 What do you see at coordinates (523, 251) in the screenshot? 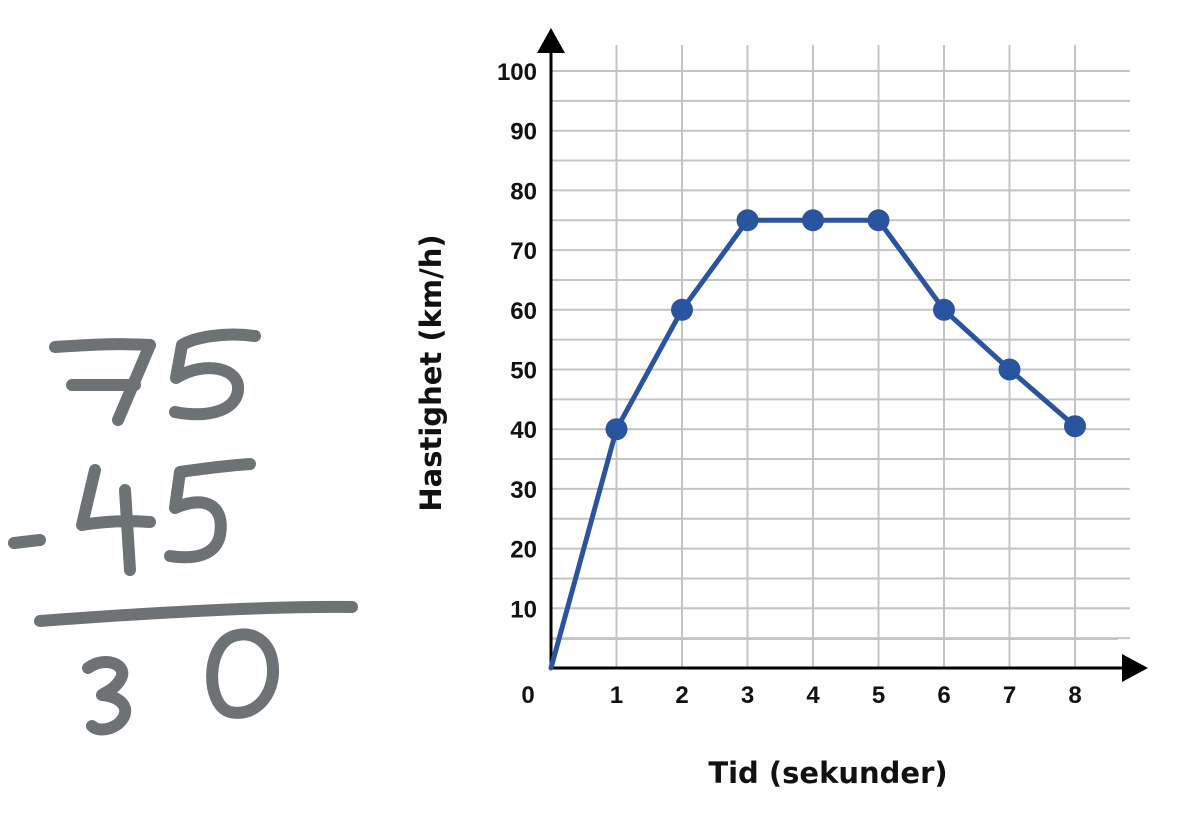
I see `y-tick-label: 70` at bounding box center [523, 251].